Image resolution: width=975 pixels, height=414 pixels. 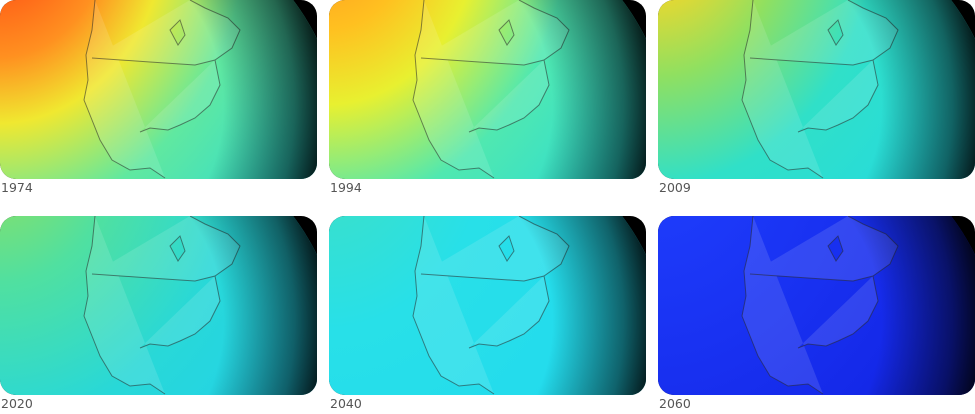 I want to click on year-label: 2060, so click(x=675, y=403).